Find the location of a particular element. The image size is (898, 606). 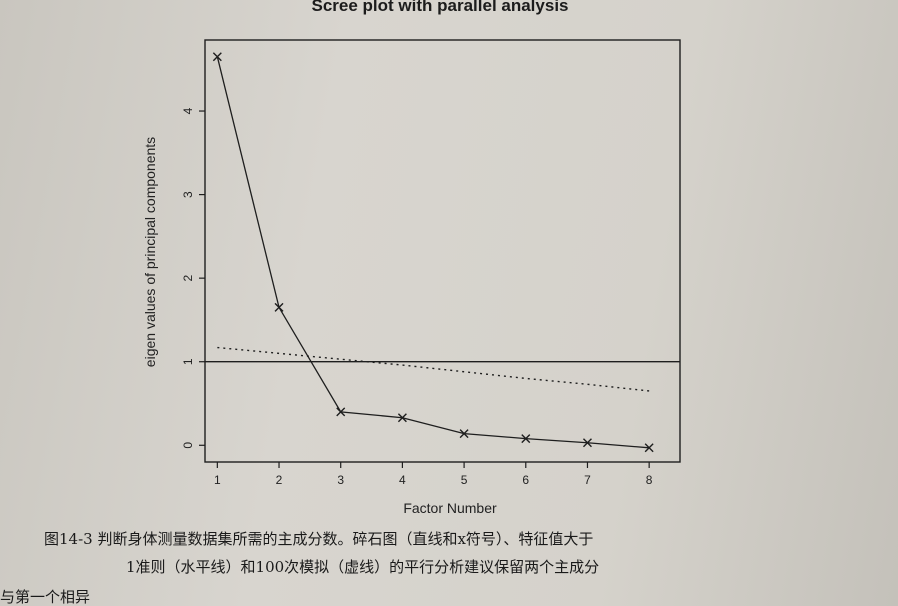

x-tick-label: 1 is located at coordinates (217, 480).